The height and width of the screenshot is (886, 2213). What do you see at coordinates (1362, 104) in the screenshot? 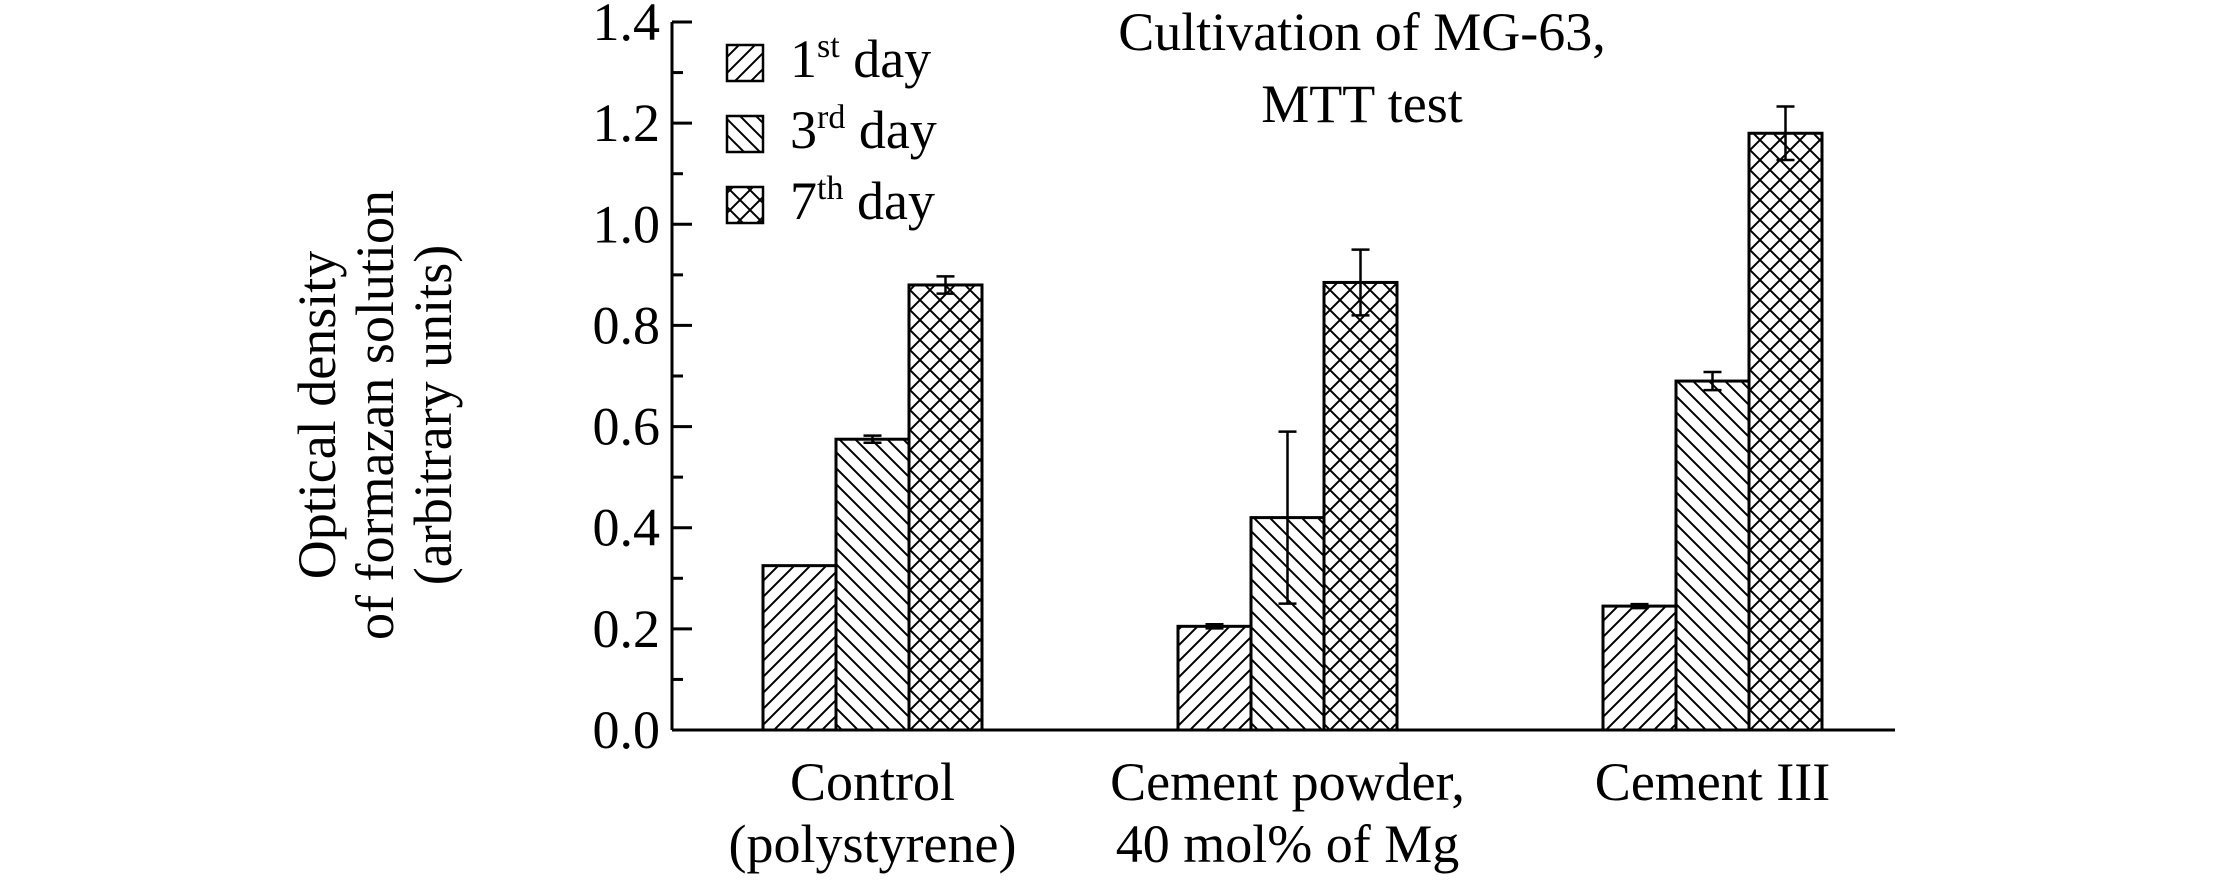
I see `chart-title-line-2: MTT test` at bounding box center [1362, 104].